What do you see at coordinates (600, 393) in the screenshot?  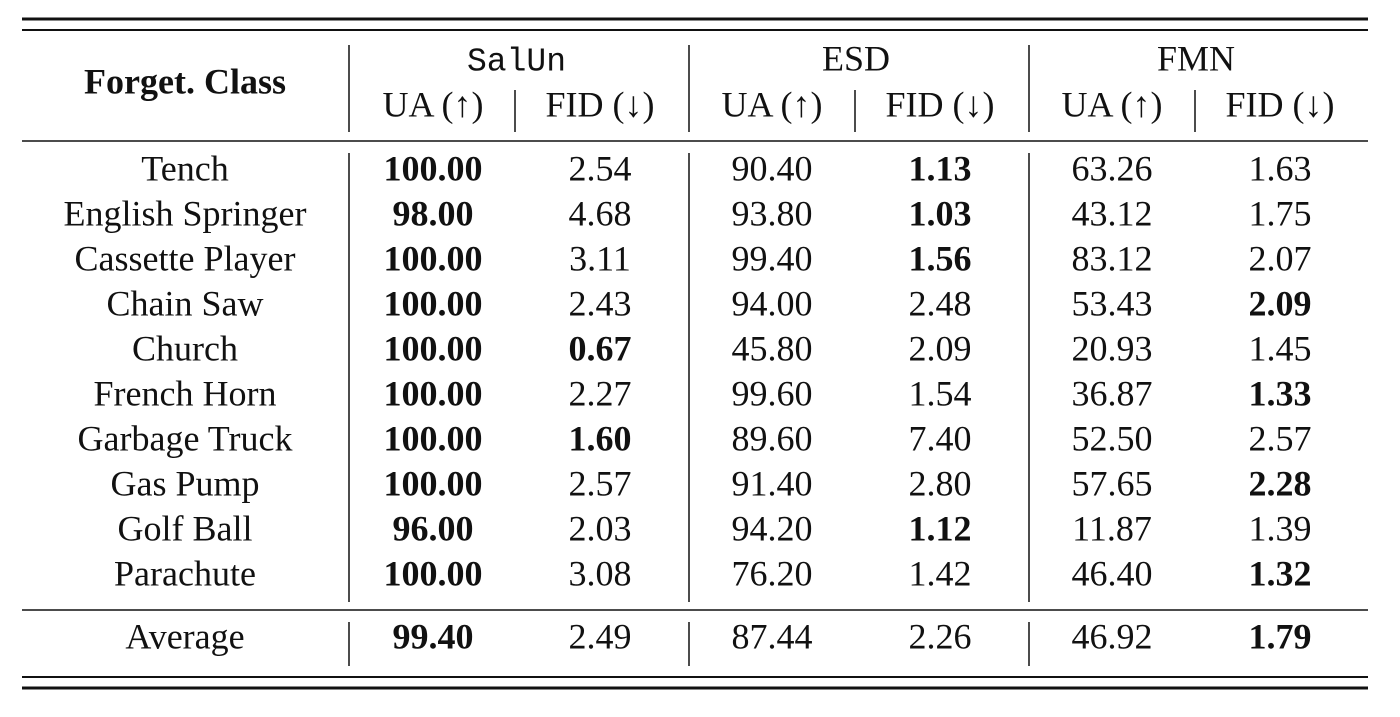 I see `cell: 2.27` at bounding box center [600, 393].